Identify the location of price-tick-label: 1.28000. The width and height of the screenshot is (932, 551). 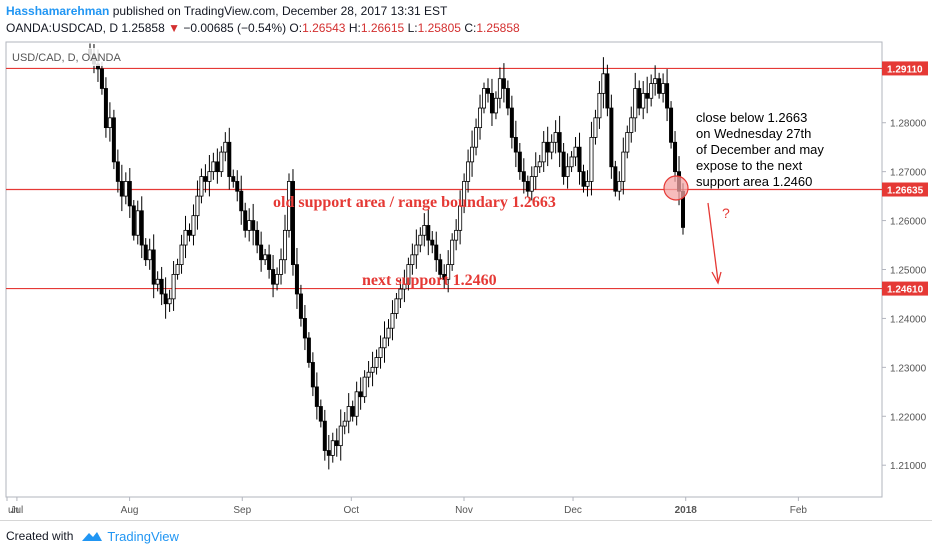
(908, 124).